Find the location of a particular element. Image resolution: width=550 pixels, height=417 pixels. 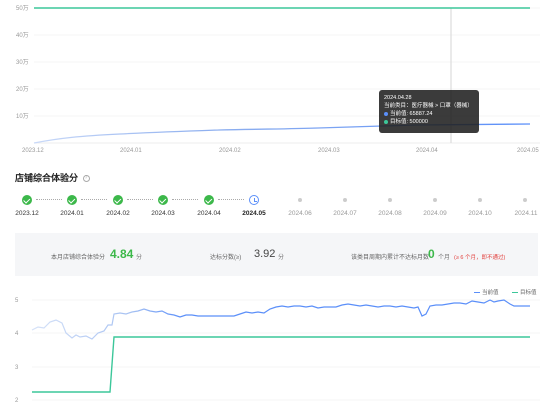

standard-score-label: 达标分数(≥) is located at coordinates (226, 258).